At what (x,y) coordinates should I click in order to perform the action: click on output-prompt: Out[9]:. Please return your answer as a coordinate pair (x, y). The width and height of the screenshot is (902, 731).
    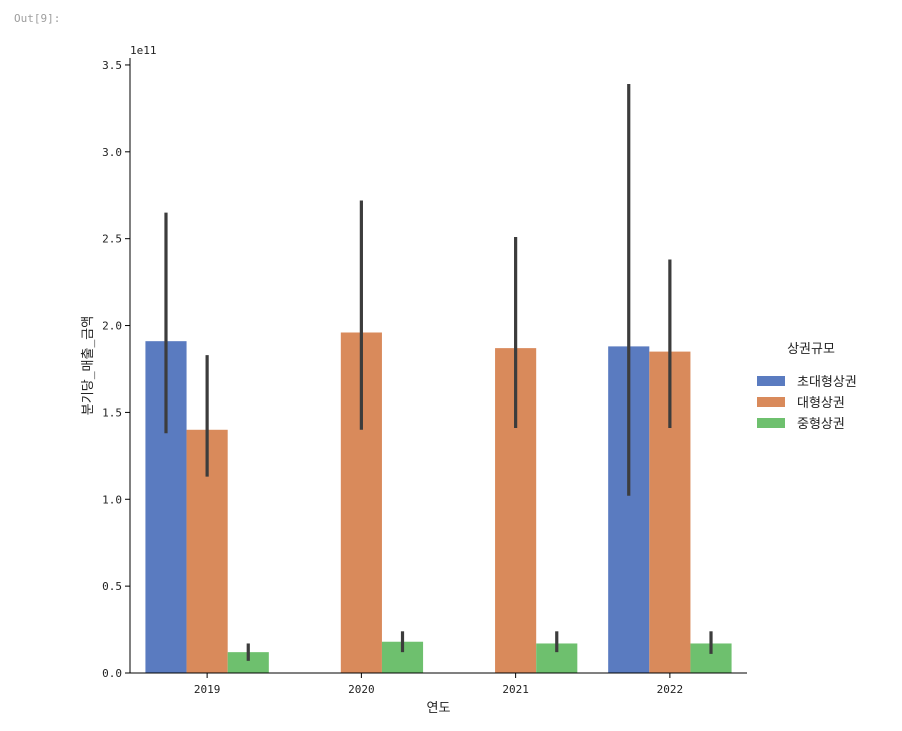
    Looking at the image, I should click on (37, 18).